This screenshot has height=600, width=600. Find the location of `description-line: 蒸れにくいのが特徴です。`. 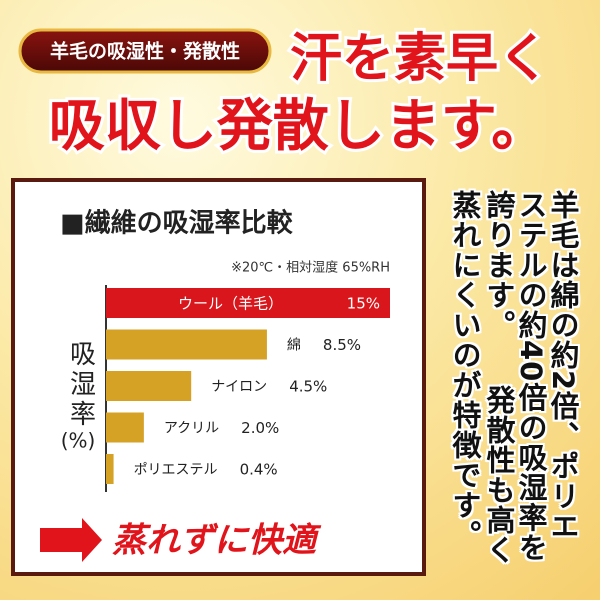

description-line: 蒸れにくいのが特徴です。 is located at coordinates (465, 370).